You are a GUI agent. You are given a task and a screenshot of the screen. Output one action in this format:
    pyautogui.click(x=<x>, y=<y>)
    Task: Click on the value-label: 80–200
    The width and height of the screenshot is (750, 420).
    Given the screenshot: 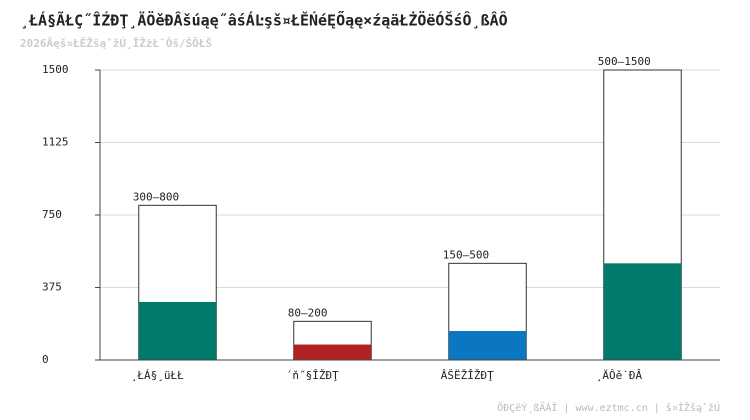 What is the action you would take?
    pyautogui.click(x=308, y=312)
    